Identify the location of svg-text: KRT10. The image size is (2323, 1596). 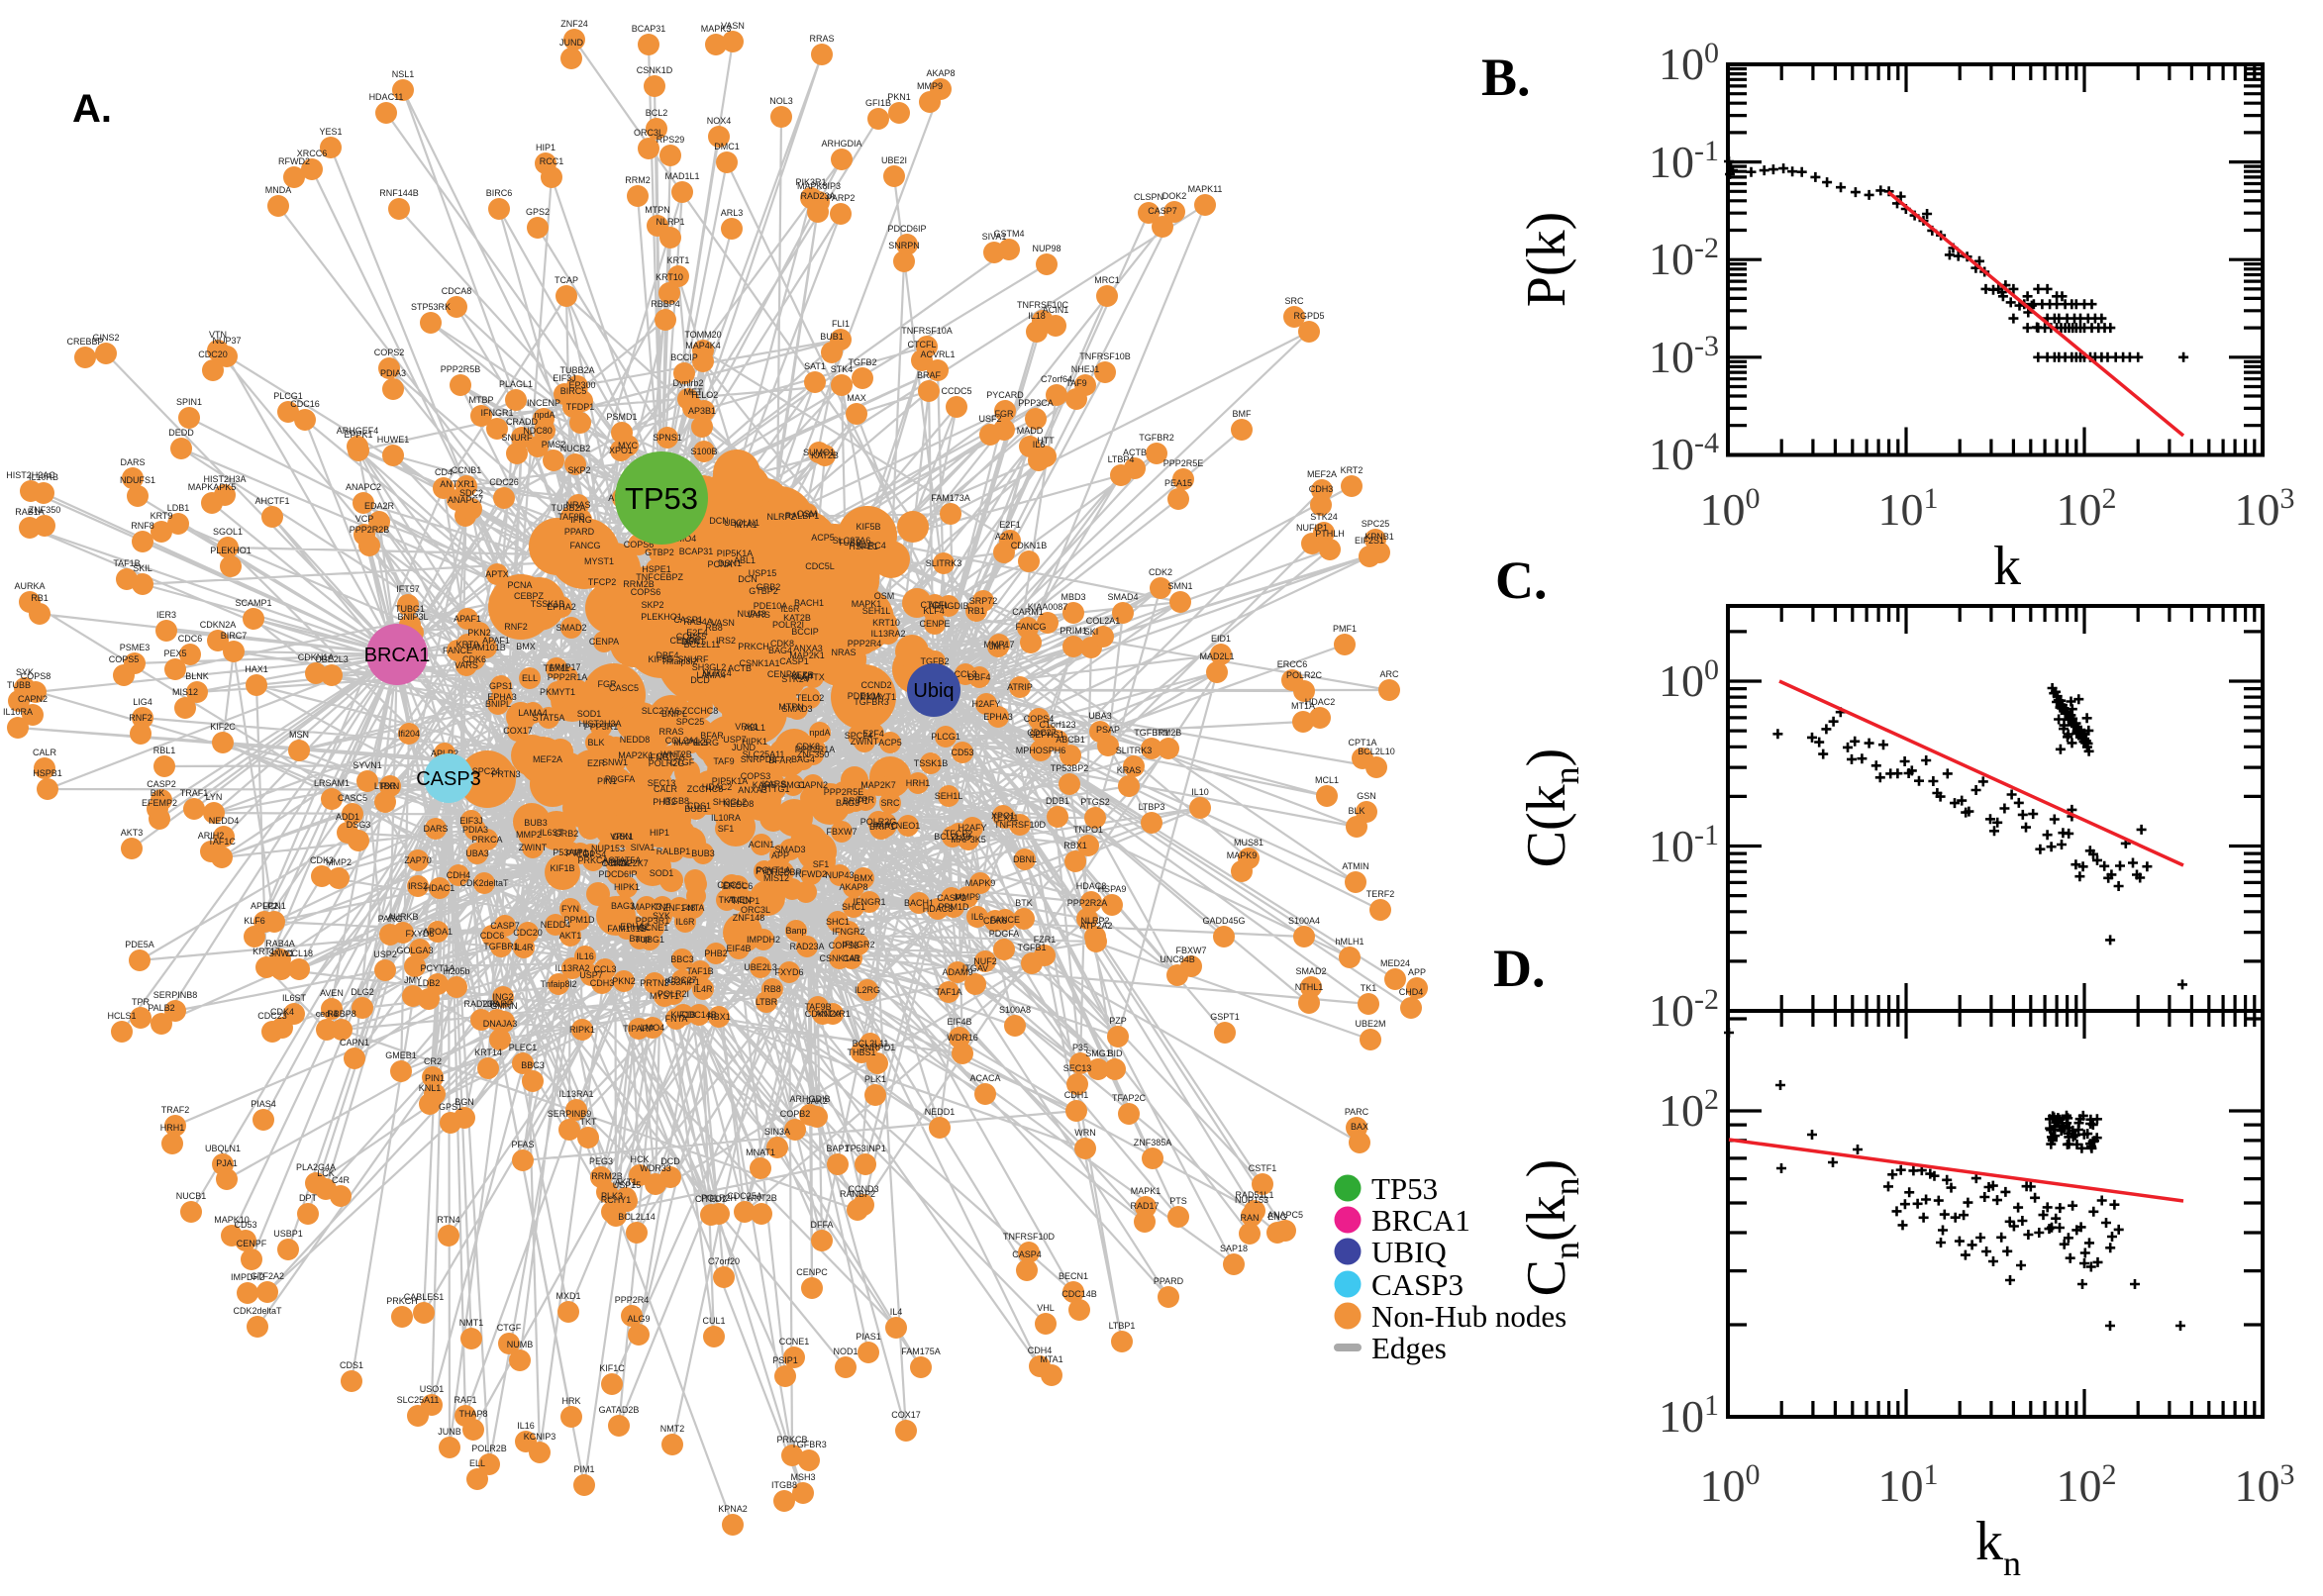
(669, 277).